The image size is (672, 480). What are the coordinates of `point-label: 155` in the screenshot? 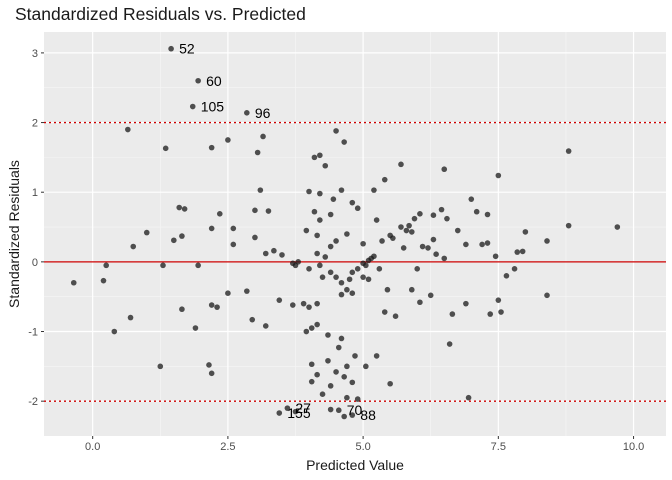 It's located at (299, 413).